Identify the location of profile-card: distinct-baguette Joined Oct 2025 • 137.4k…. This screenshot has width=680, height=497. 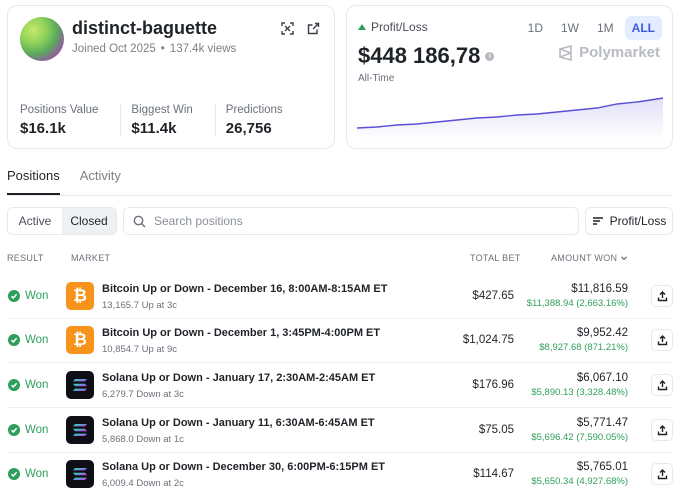
(171, 77).